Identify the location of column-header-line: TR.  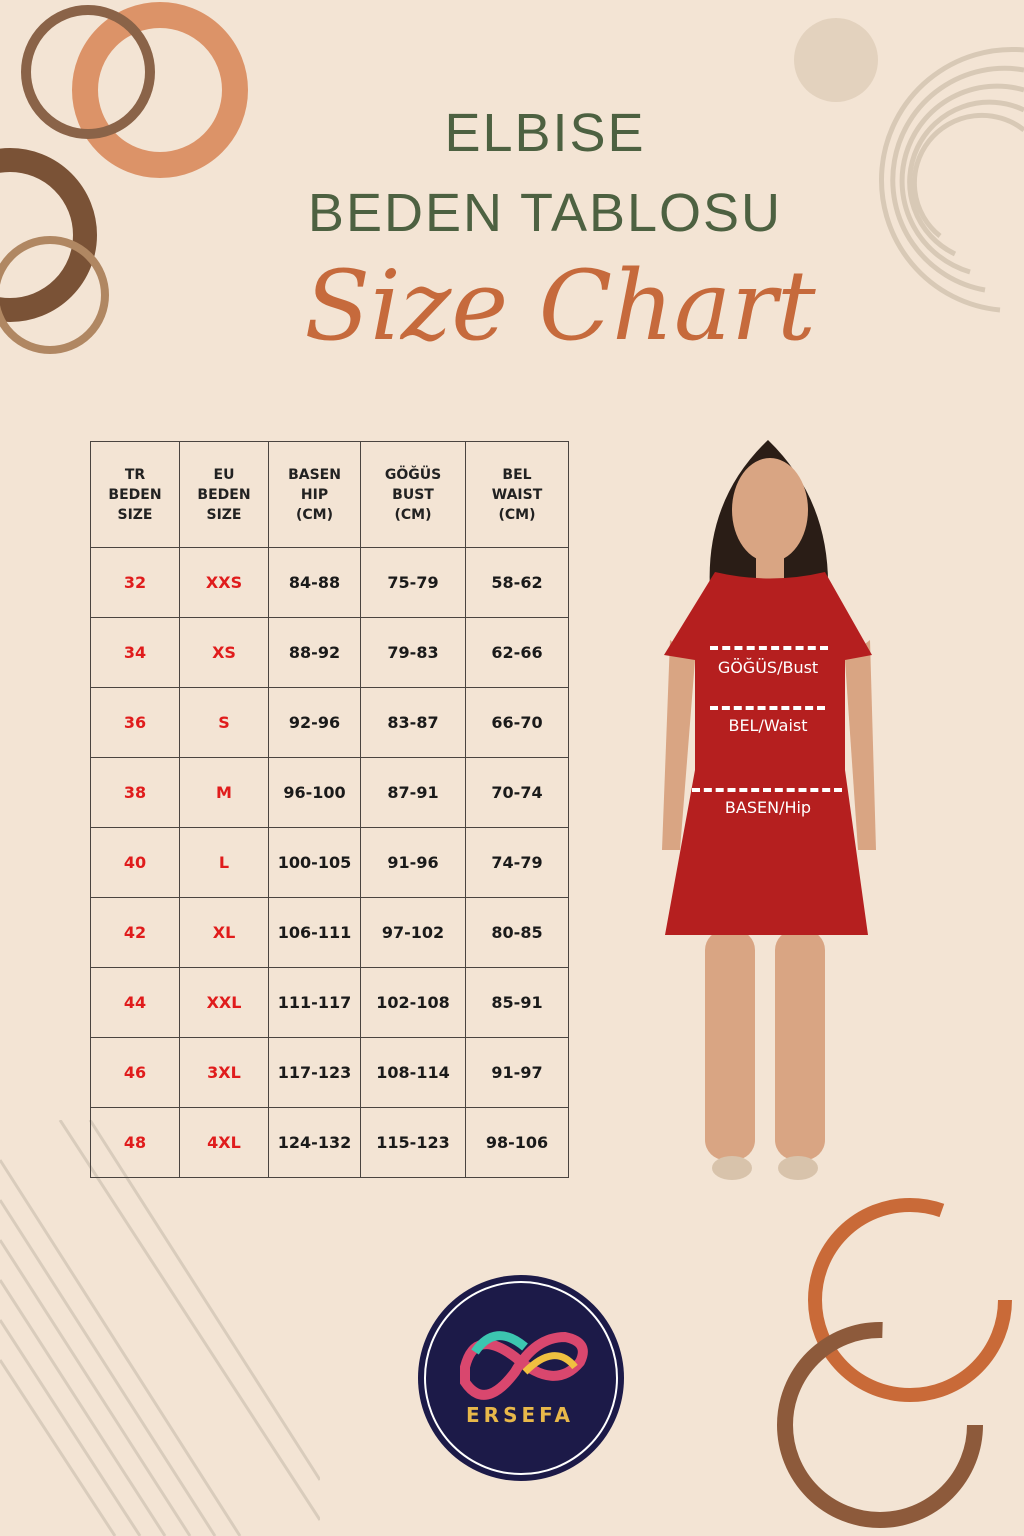
(135, 474).